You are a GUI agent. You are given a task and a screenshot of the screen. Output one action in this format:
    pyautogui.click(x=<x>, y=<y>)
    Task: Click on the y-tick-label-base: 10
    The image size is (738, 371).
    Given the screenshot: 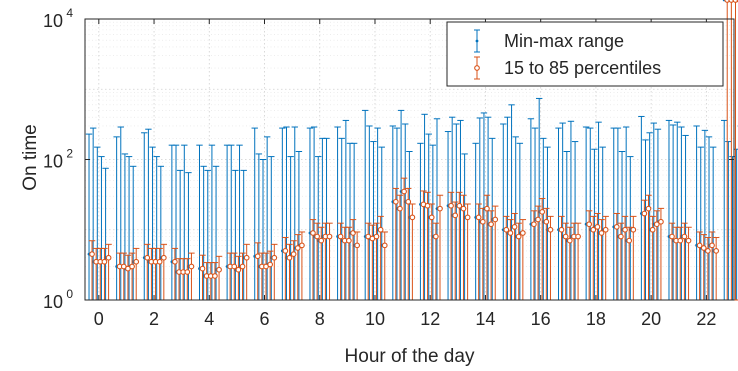 What is the action you would take?
    pyautogui.click(x=53, y=162)
    